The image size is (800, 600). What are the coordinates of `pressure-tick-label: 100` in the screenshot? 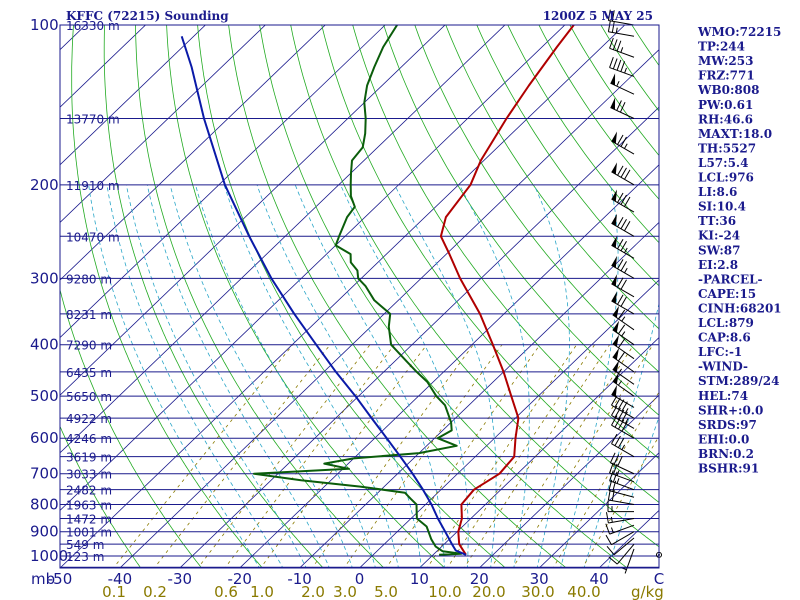 It's located at (44, 25).